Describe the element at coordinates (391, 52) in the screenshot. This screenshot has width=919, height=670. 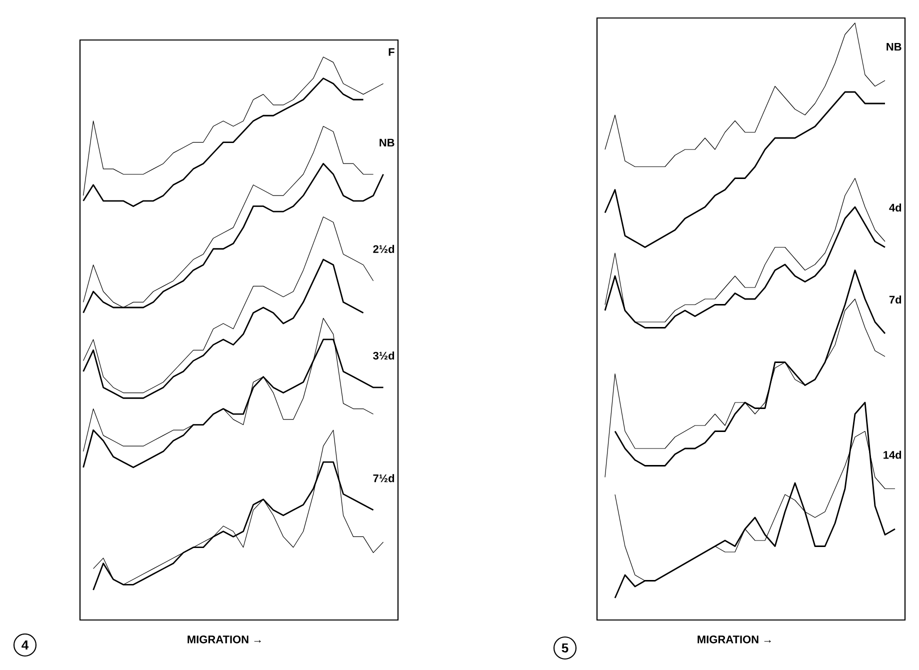
I see `text: F` at that location.